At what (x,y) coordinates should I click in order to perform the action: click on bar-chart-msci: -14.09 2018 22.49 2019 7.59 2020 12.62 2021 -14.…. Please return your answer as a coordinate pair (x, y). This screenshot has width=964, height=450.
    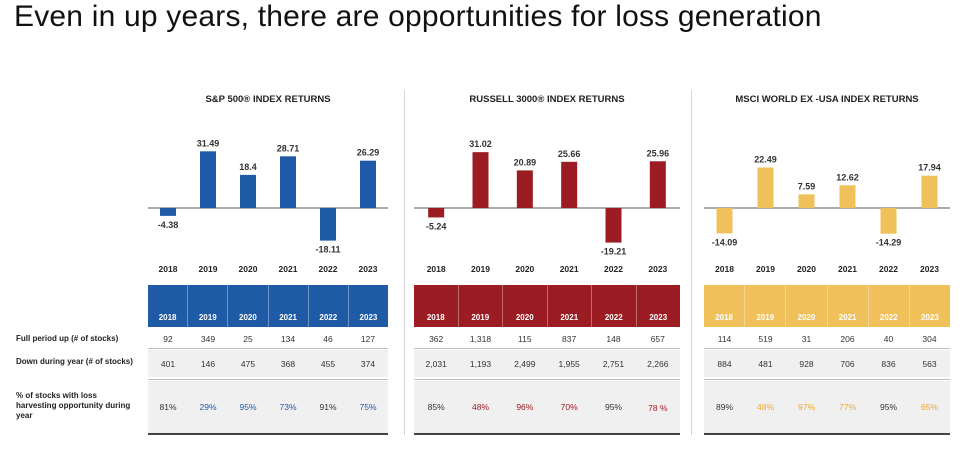
    Looking at the image, I should click on (827, 214).